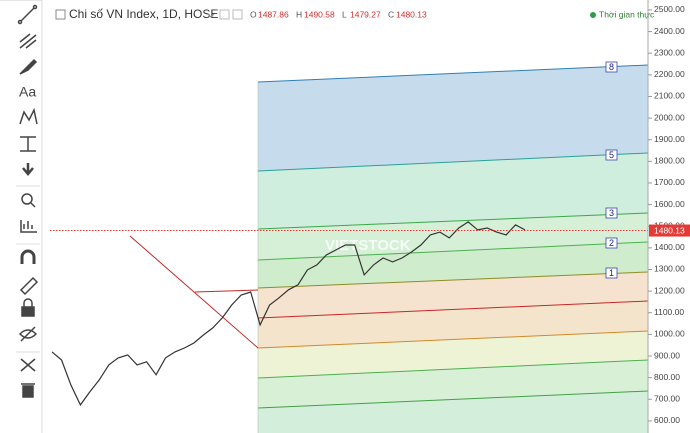 The height and width of the screenshot is (433, 690). Describe the element at coordinates (669, 117) in the screenshot. I see `y-tick-label: 2000.00` at that location.